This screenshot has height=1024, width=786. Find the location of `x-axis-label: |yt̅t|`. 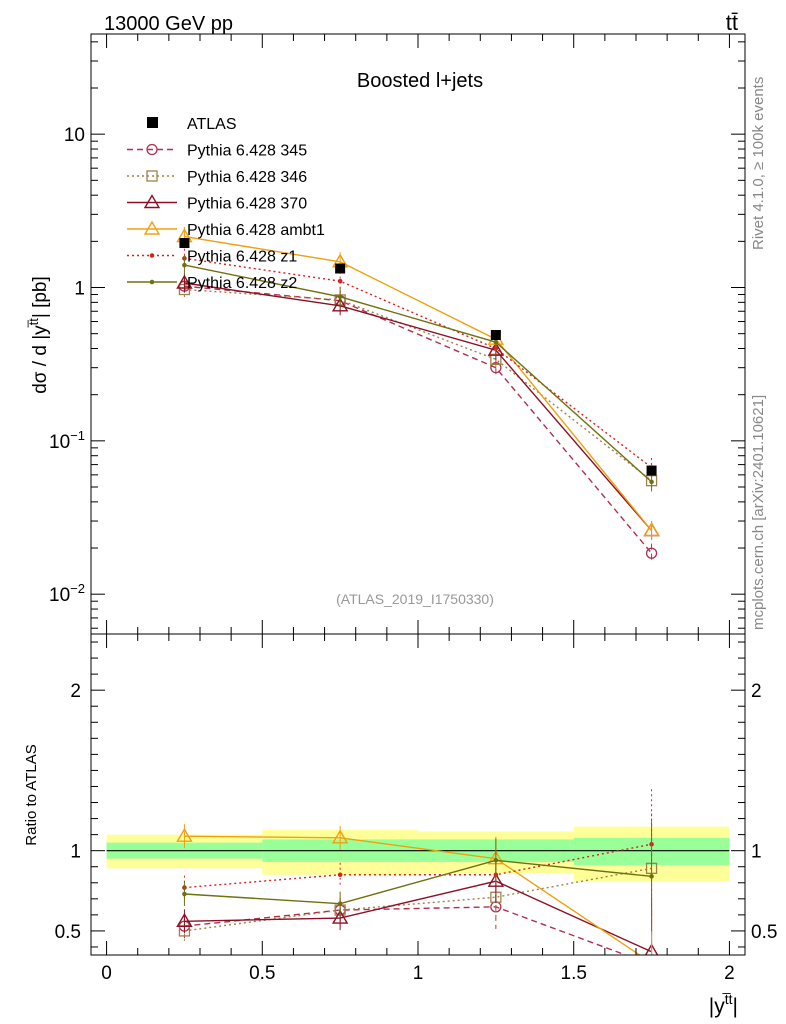

x-axis-label: |yt̅t| is located at coordinates (723, 1004).